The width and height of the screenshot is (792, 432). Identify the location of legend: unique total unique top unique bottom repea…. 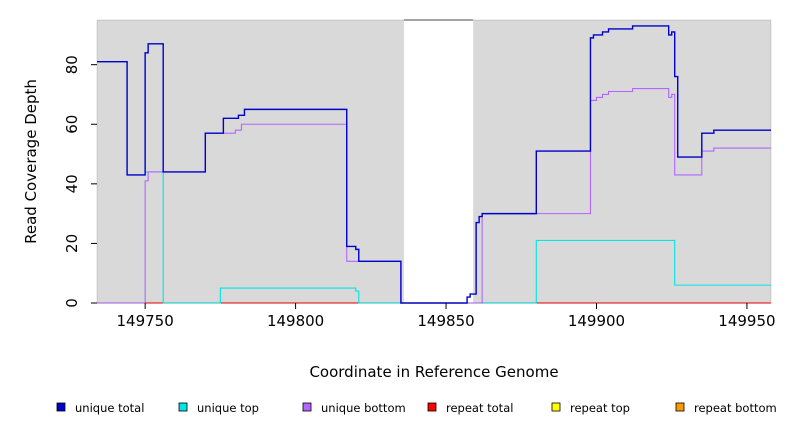
(416, 408).